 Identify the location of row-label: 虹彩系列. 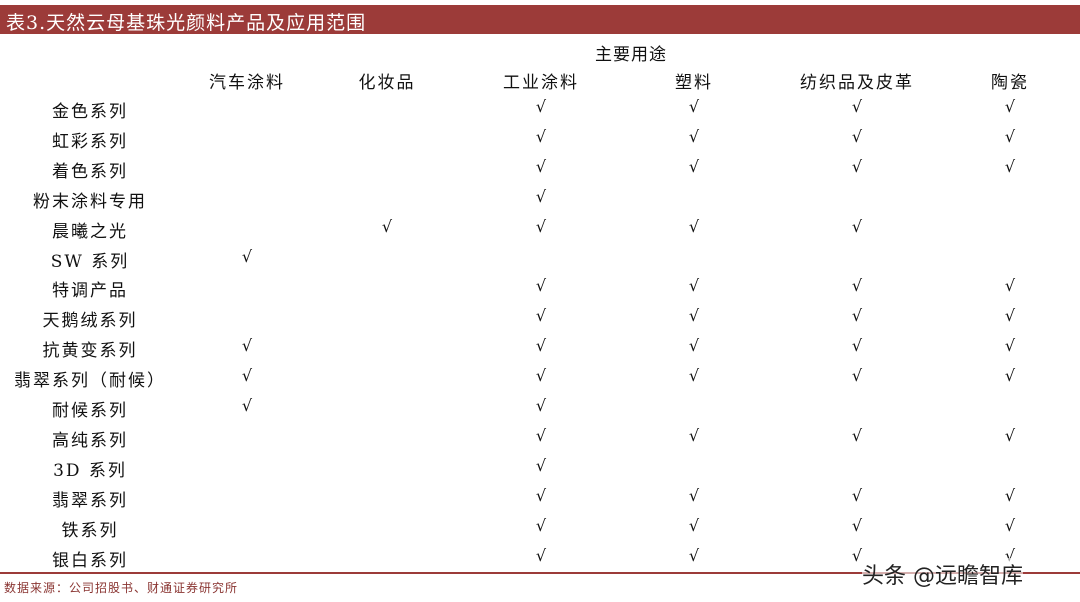
(90, 141).